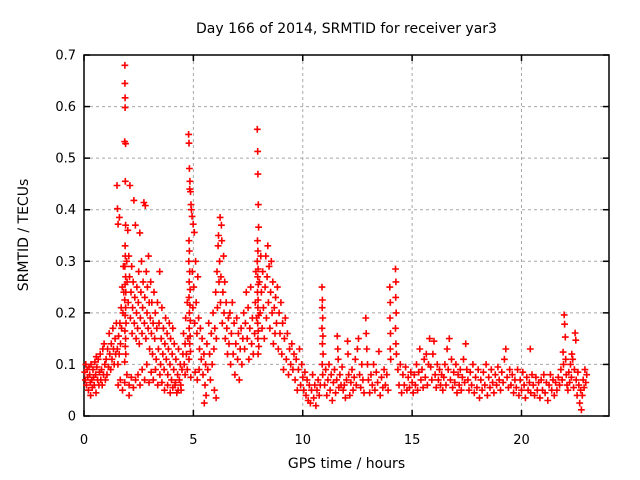  I want to click on y-axis-title: SRMTID / TECUs, so click(24, 235).